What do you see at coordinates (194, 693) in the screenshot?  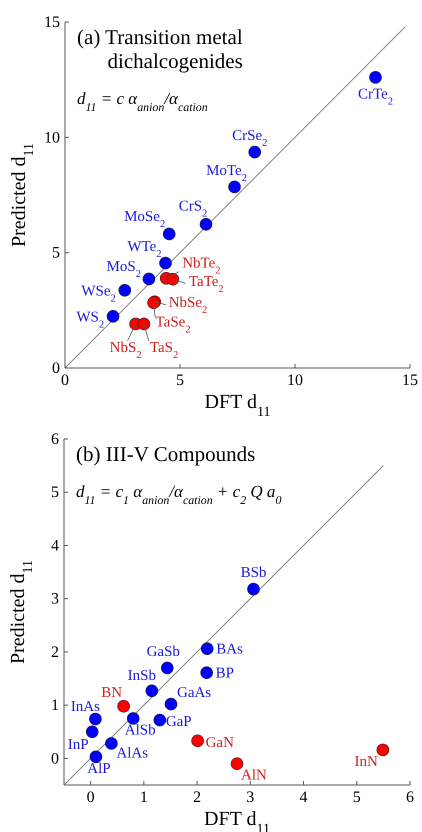 I see `annotation: GaAs` at bounding box center [194, 693].